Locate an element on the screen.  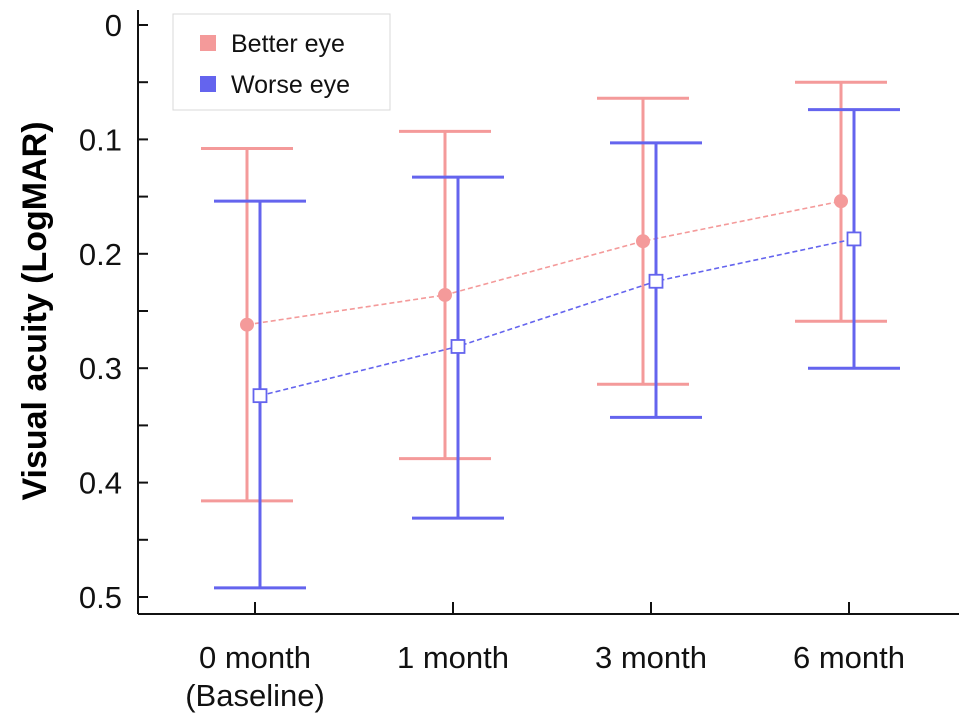
x-tick-label-line: 3 month is located at coordinates (651, 657).